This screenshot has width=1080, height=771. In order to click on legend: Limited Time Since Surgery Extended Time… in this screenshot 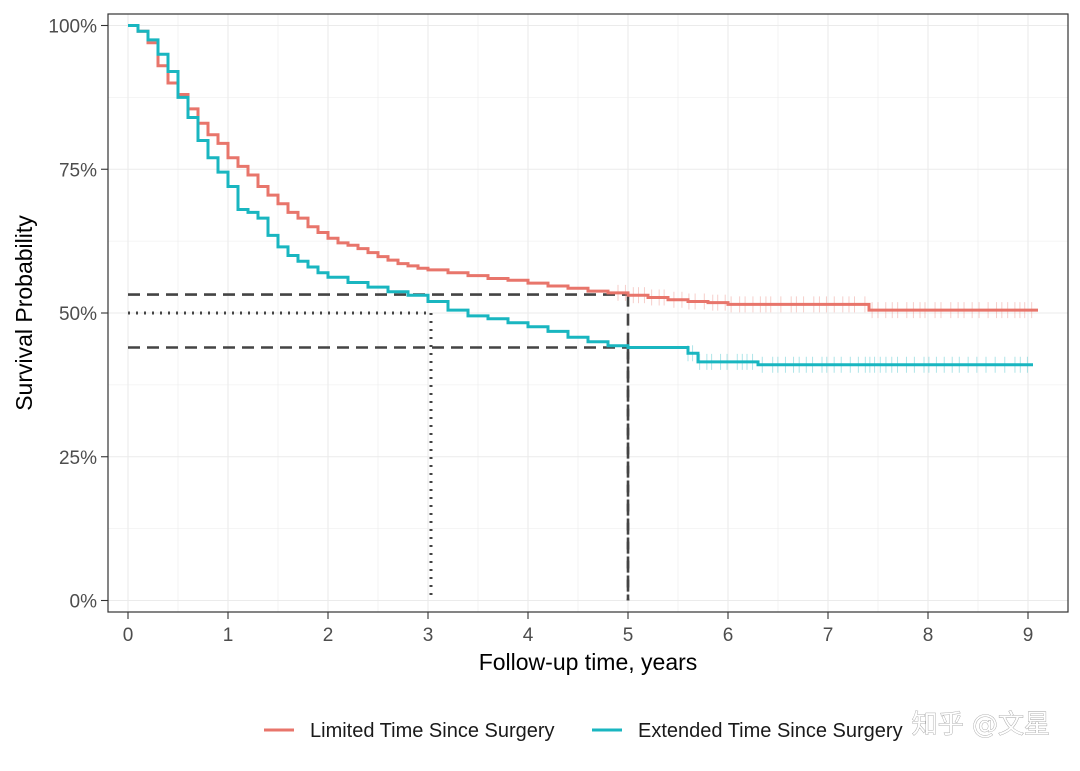, I will do `click(583, 731)`.